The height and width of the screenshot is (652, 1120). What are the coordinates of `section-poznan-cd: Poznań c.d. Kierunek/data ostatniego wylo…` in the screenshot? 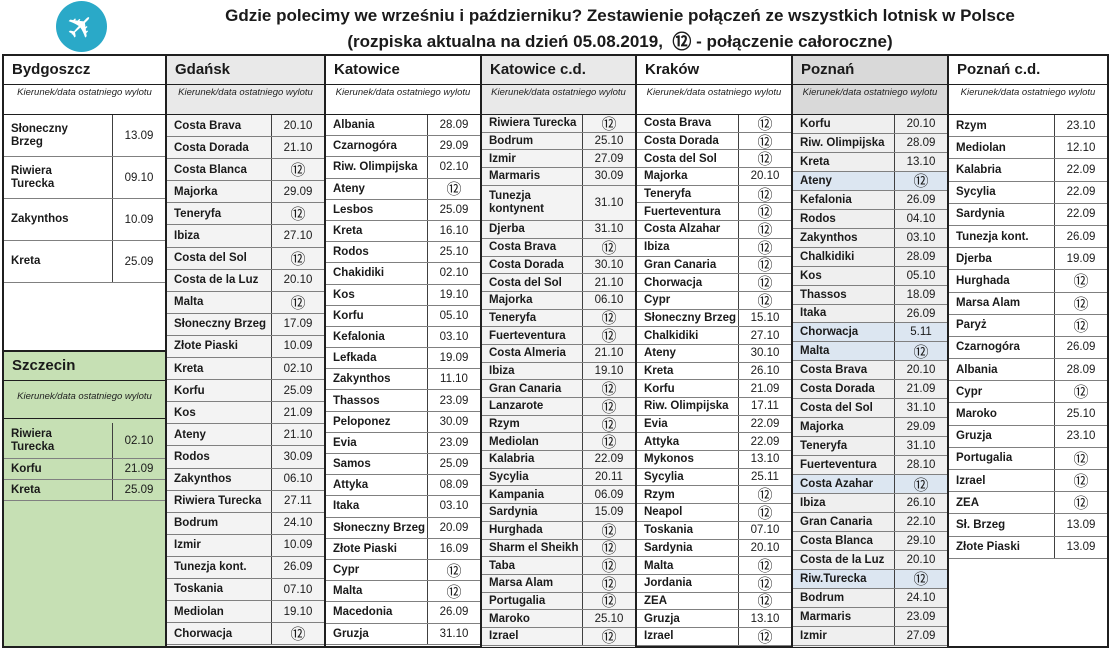 It's located at (1028, 351).